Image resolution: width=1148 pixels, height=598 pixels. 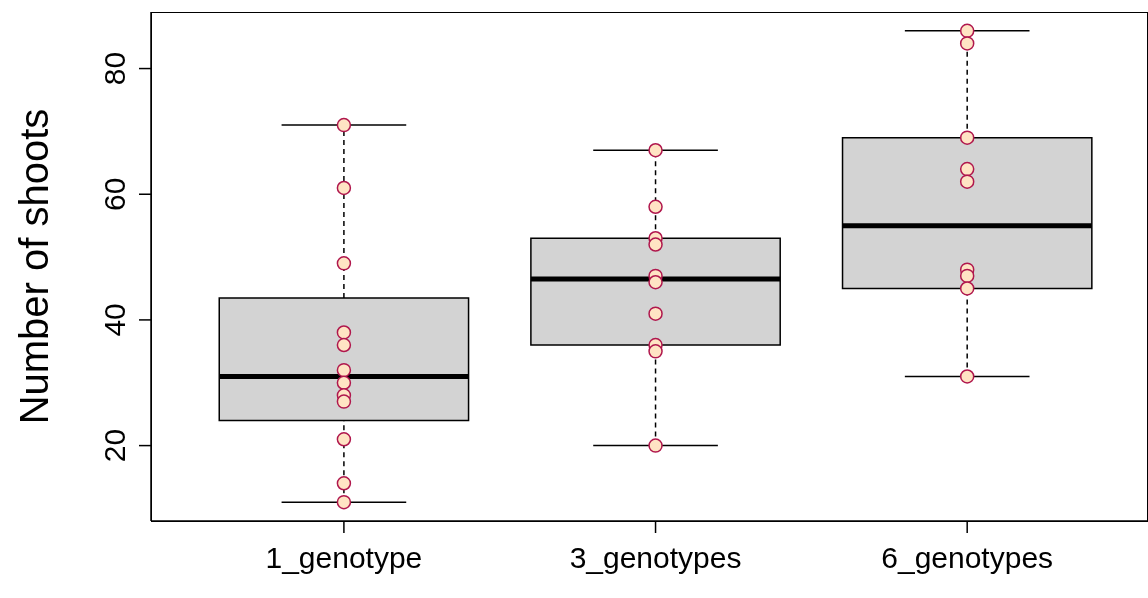 I want to click on x-tick-label: 1_genotype, so click(x=344, y=558).